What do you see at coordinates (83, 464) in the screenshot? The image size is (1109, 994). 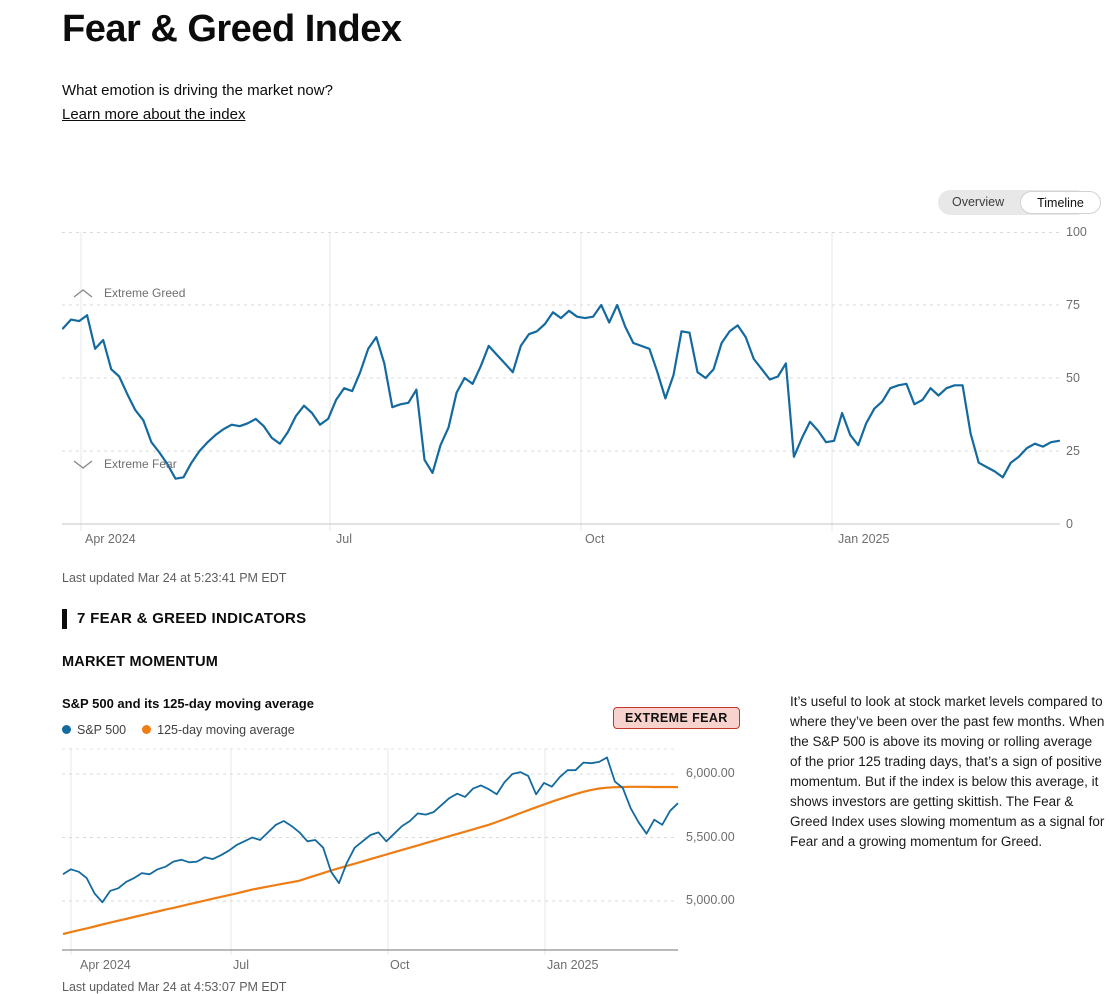 I see `chevron-down-icon` at bounding box center [83, 464].